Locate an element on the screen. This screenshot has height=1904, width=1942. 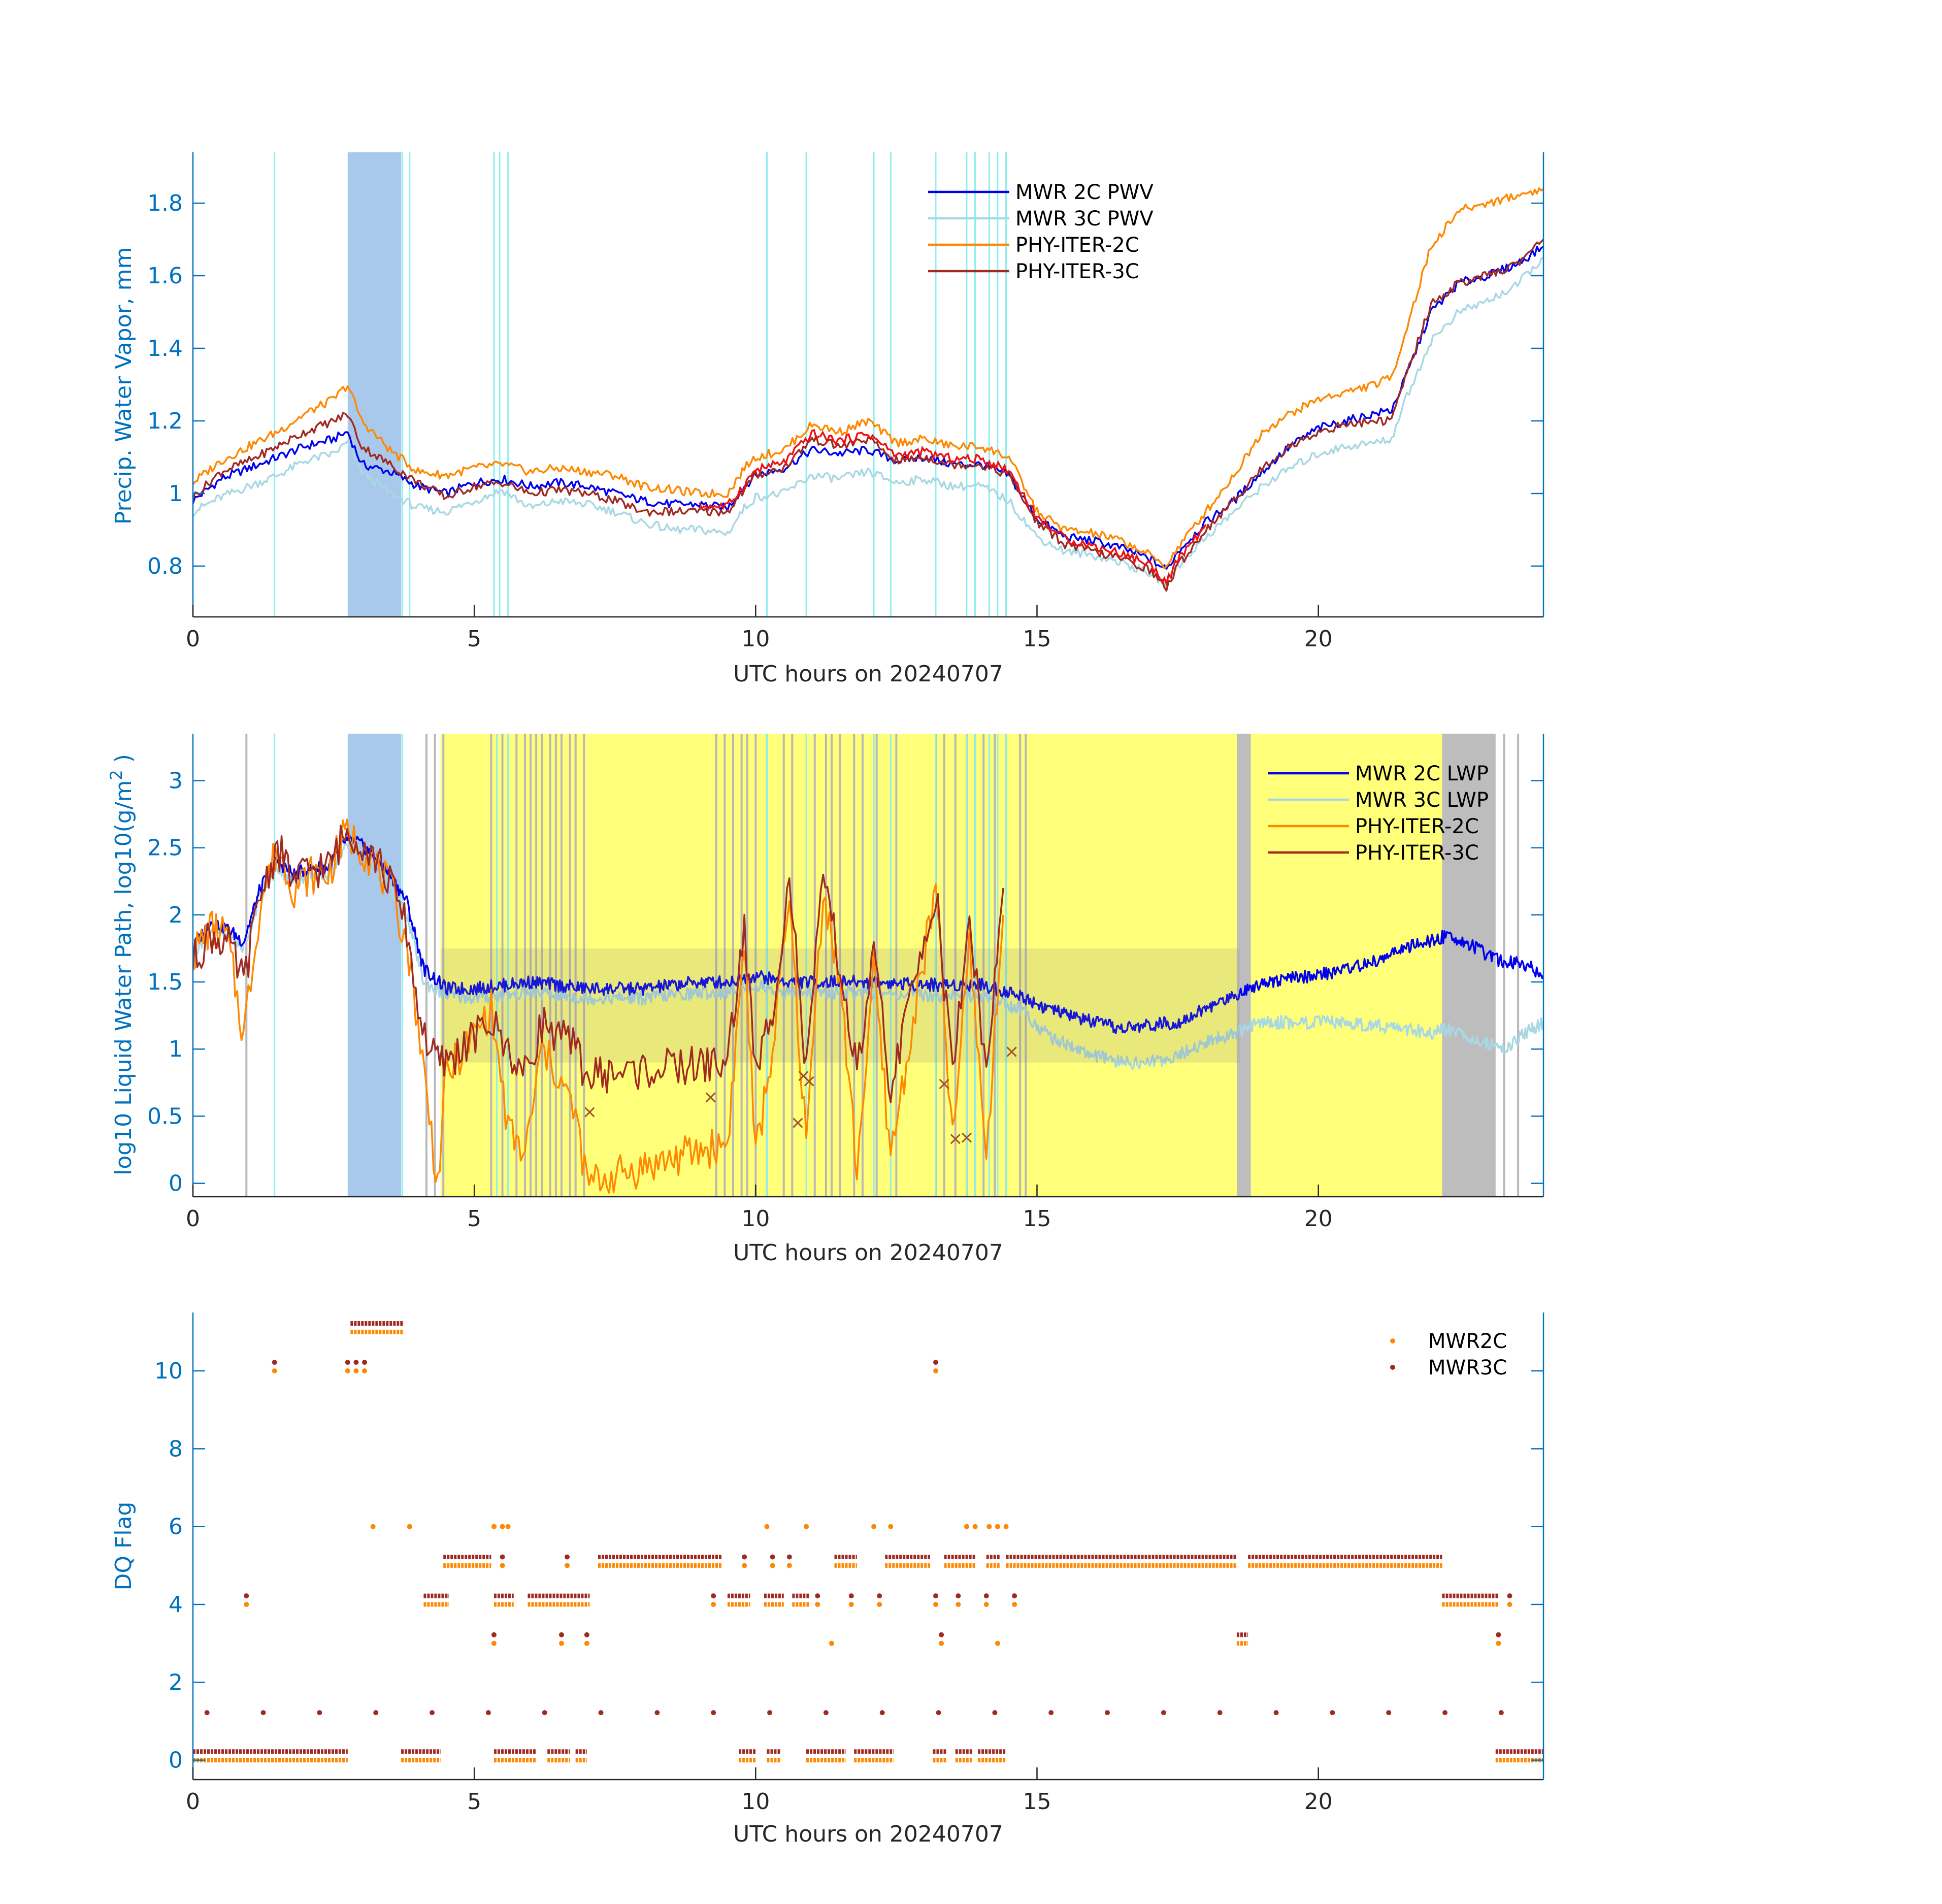
lwp-flag-span is located at coordinates (1469, 966).